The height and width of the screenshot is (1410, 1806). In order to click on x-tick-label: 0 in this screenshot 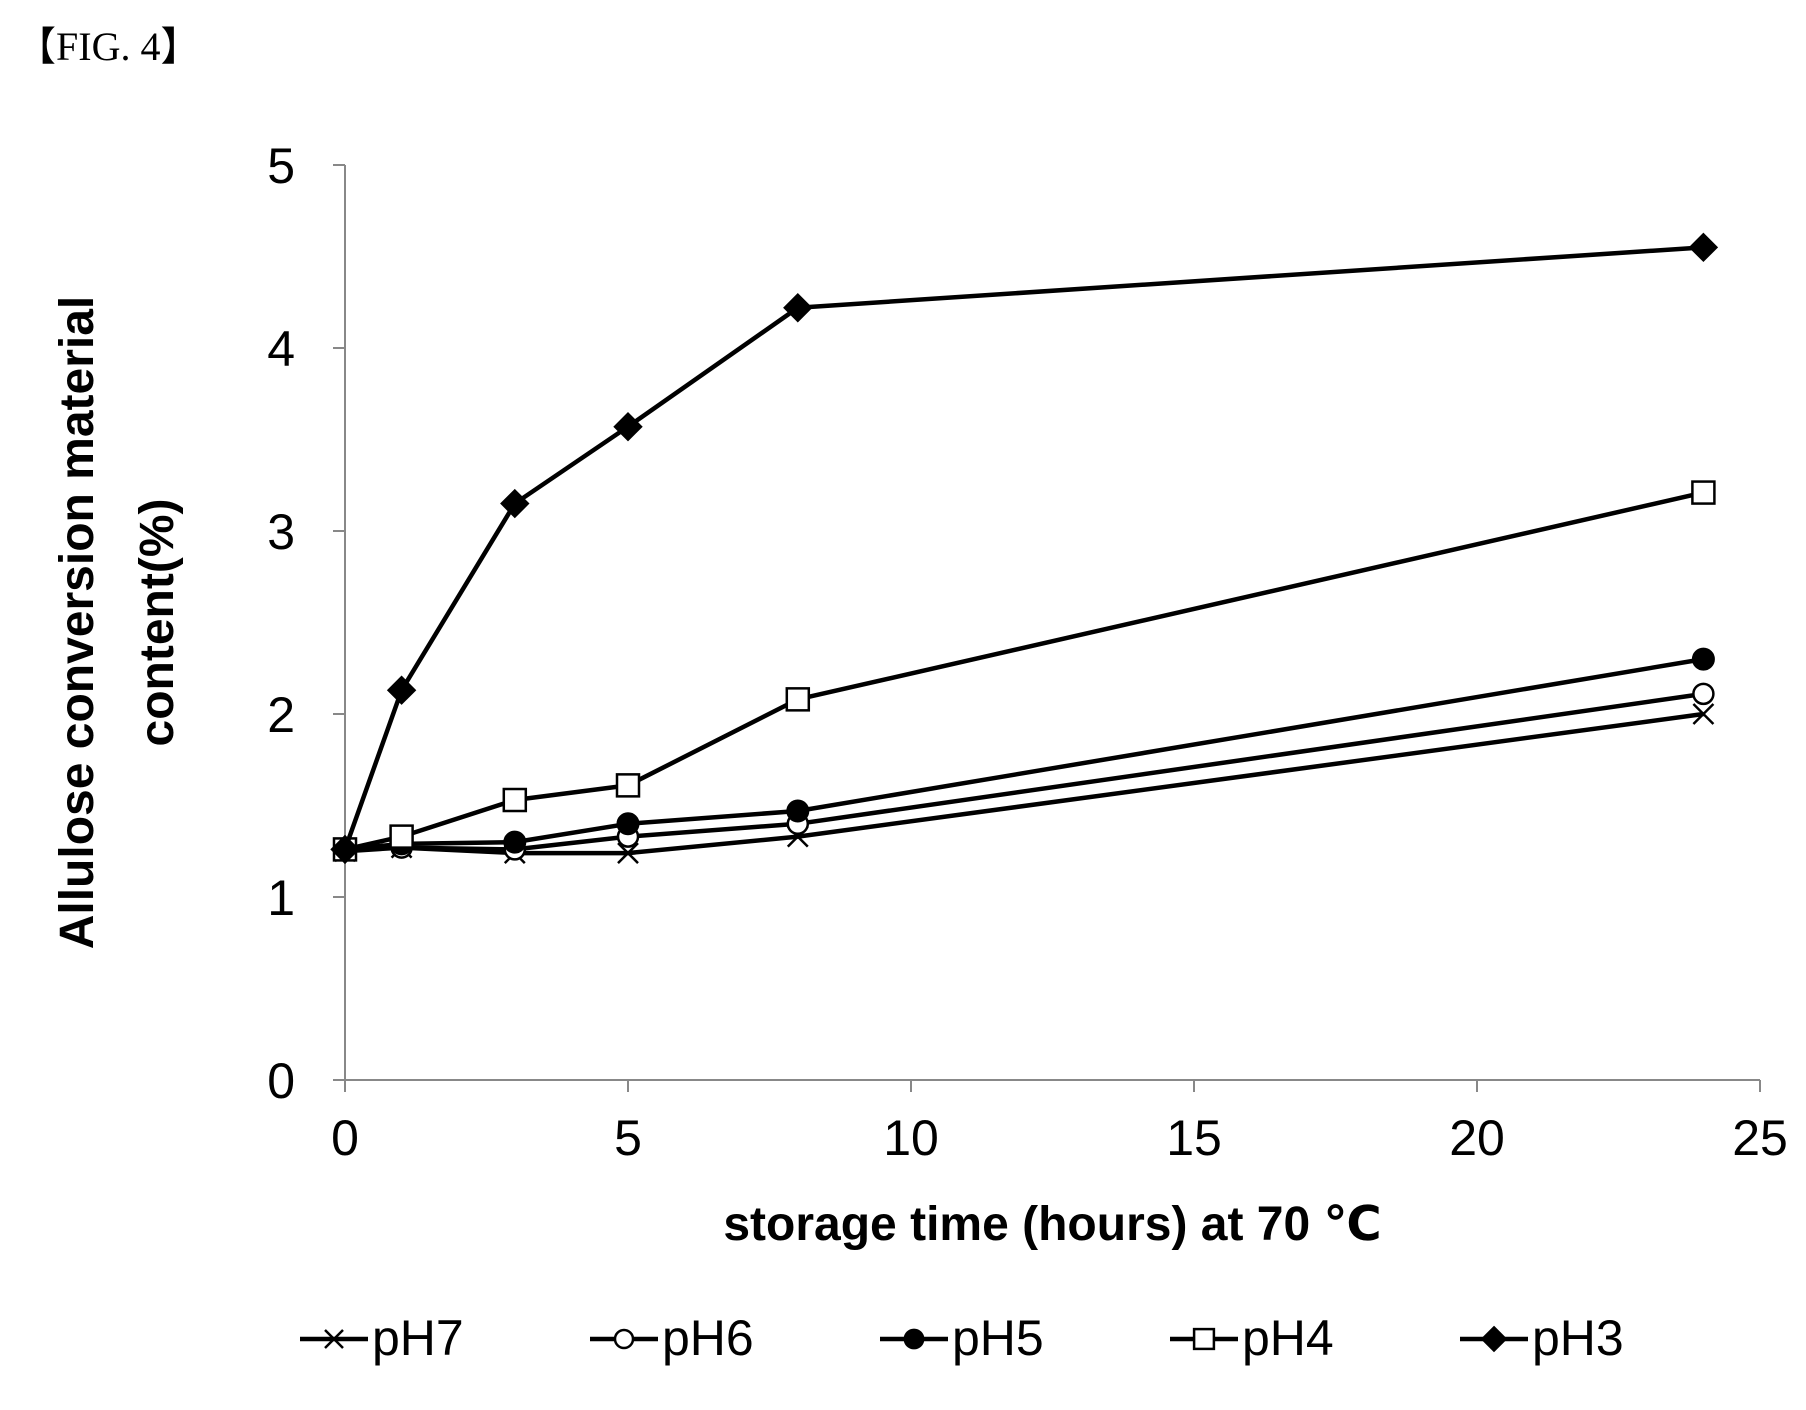, I will do `click(345, 1138)`.